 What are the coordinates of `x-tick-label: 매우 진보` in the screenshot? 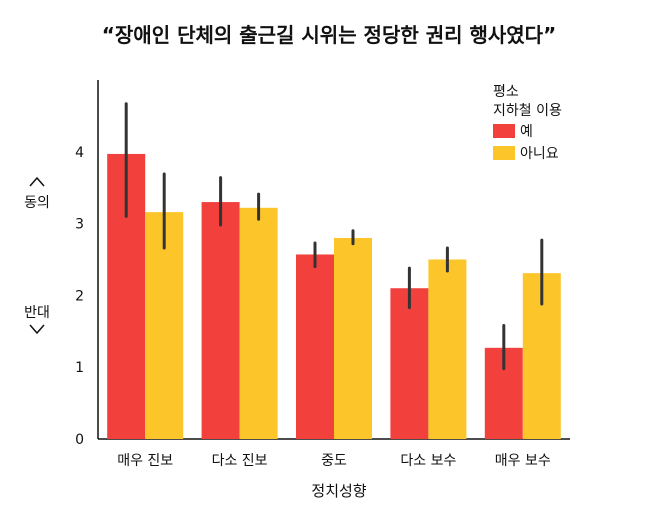 It's located at (145, 461).